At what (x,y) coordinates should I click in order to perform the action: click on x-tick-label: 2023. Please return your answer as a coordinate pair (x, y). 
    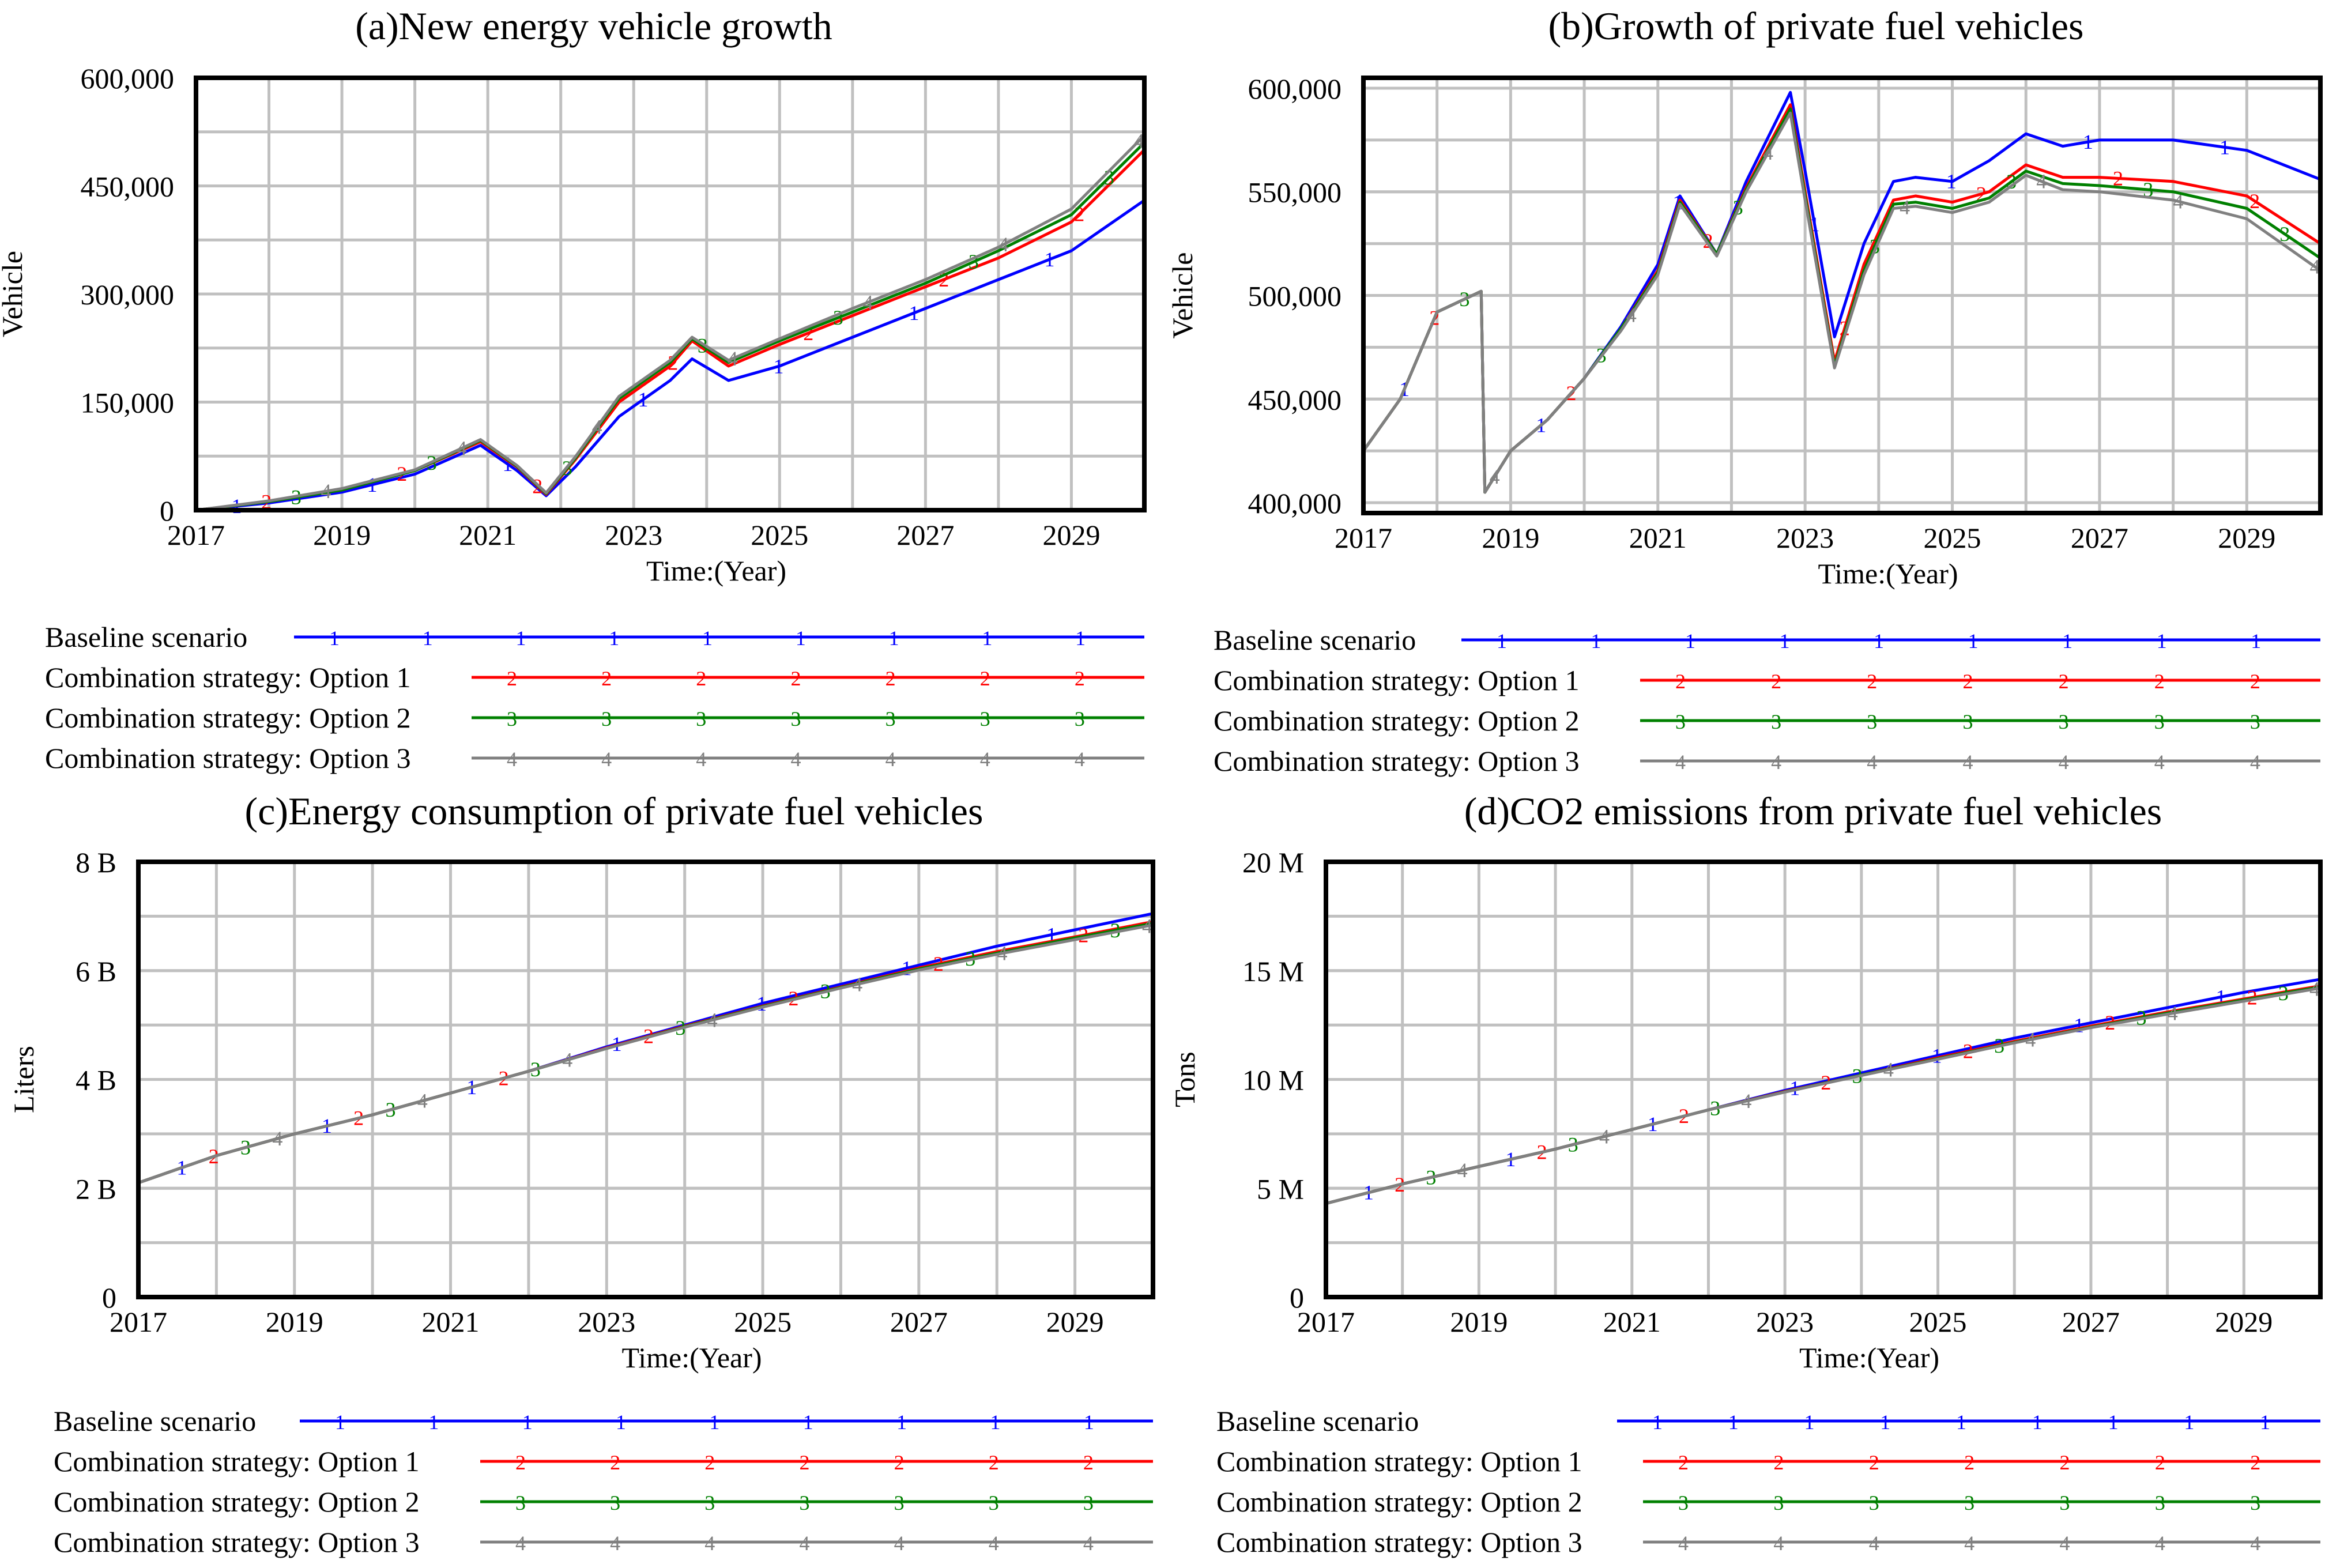
    Looking at the image, I should click on (1785, 1322).